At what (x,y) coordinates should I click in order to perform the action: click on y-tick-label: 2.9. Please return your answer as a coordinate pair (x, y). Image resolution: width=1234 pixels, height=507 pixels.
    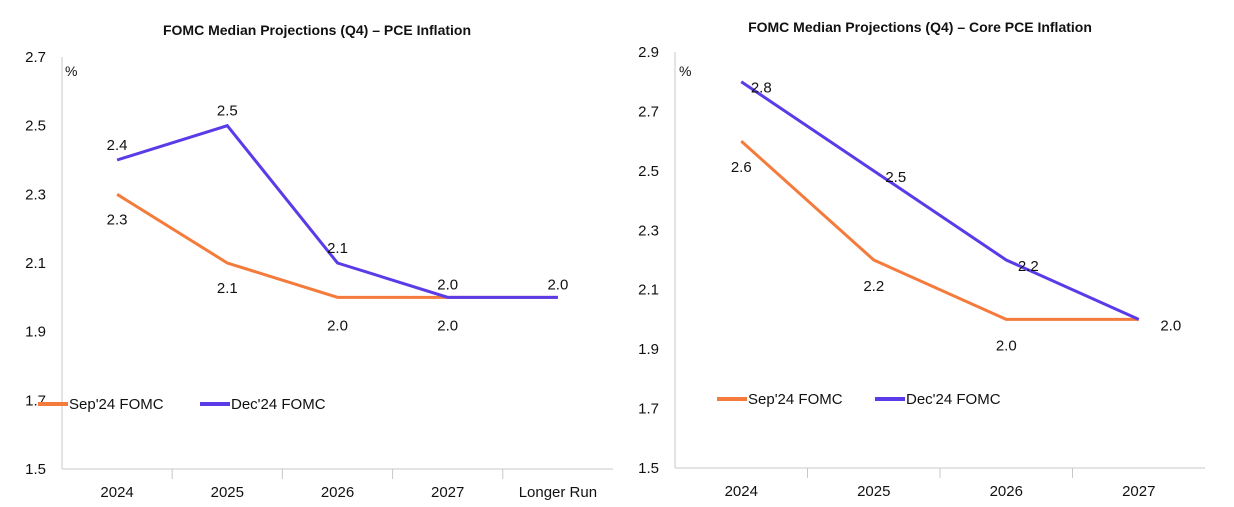
    Looking at the image, I should click on (648, 52).